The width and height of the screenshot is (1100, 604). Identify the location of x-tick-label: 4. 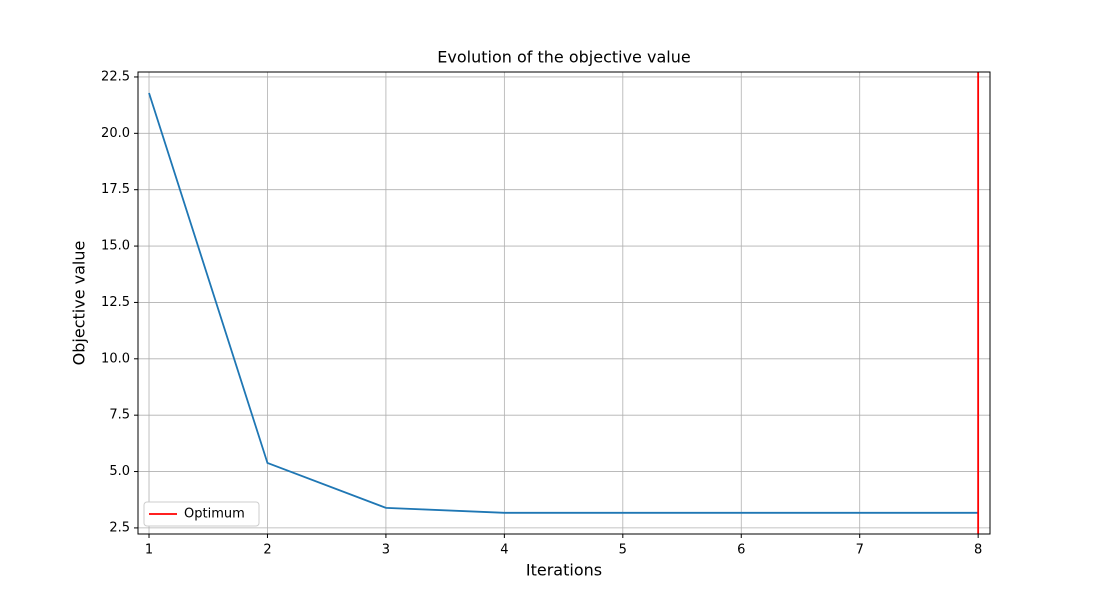
(504, 550).